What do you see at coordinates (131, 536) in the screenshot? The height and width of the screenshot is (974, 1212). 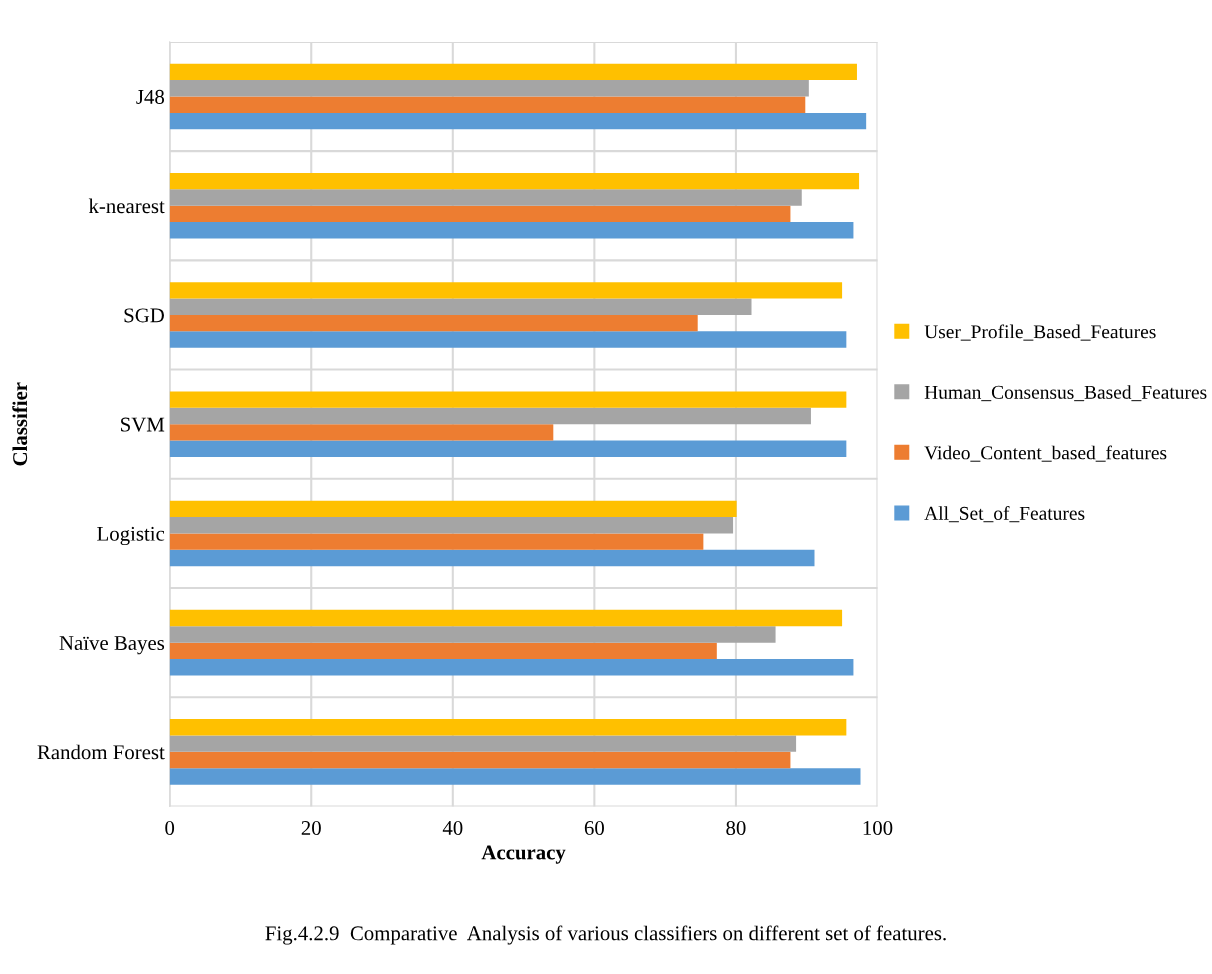 I see `y-tick-label: Logistic` at bounding box center [131, 536].